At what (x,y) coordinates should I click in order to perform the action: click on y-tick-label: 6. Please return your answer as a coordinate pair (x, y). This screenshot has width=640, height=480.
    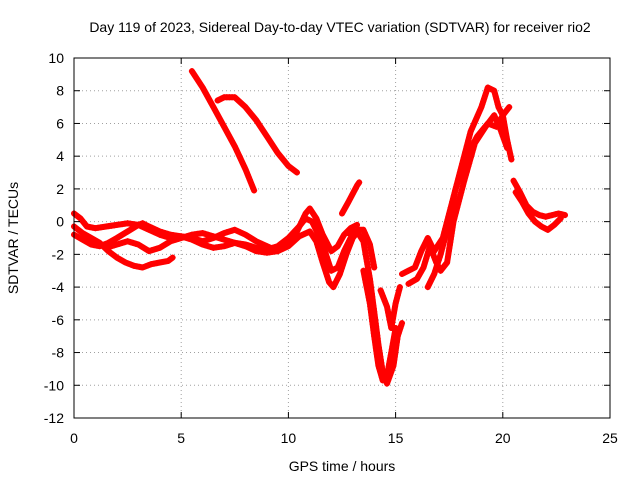
    Looking at the image, I should click on (60, 123).